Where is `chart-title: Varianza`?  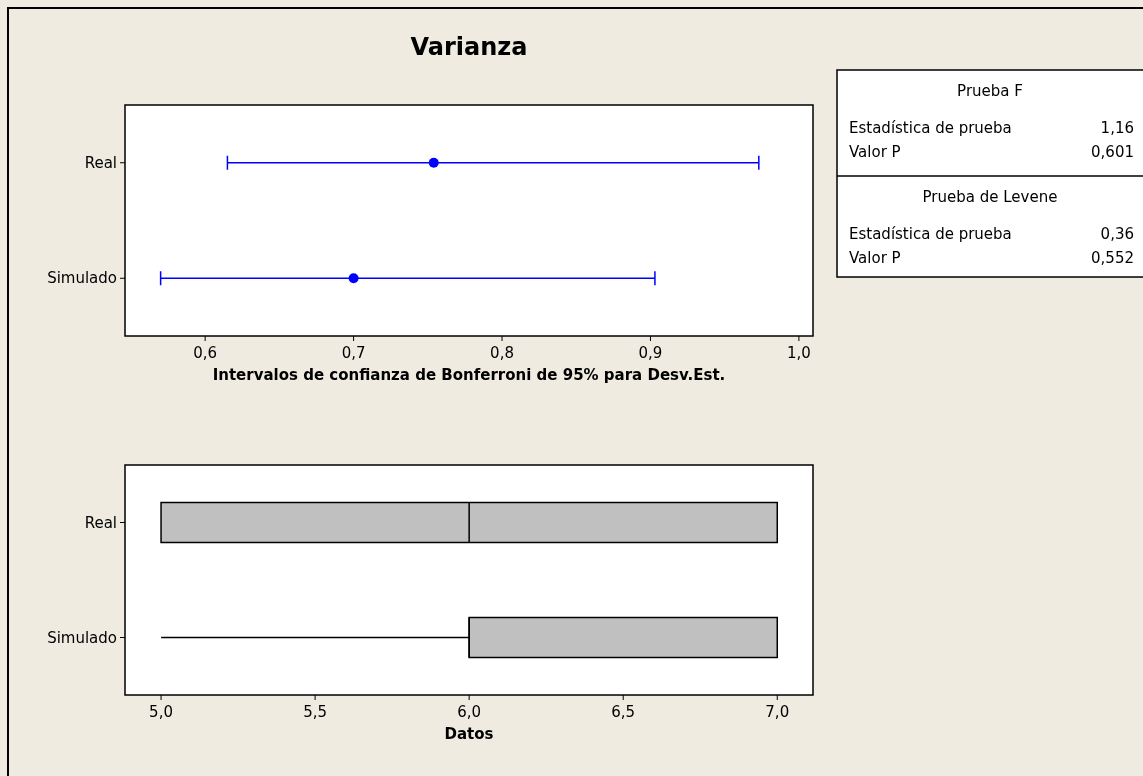 chart-title: Varianza is located at coordinates (469, 47).